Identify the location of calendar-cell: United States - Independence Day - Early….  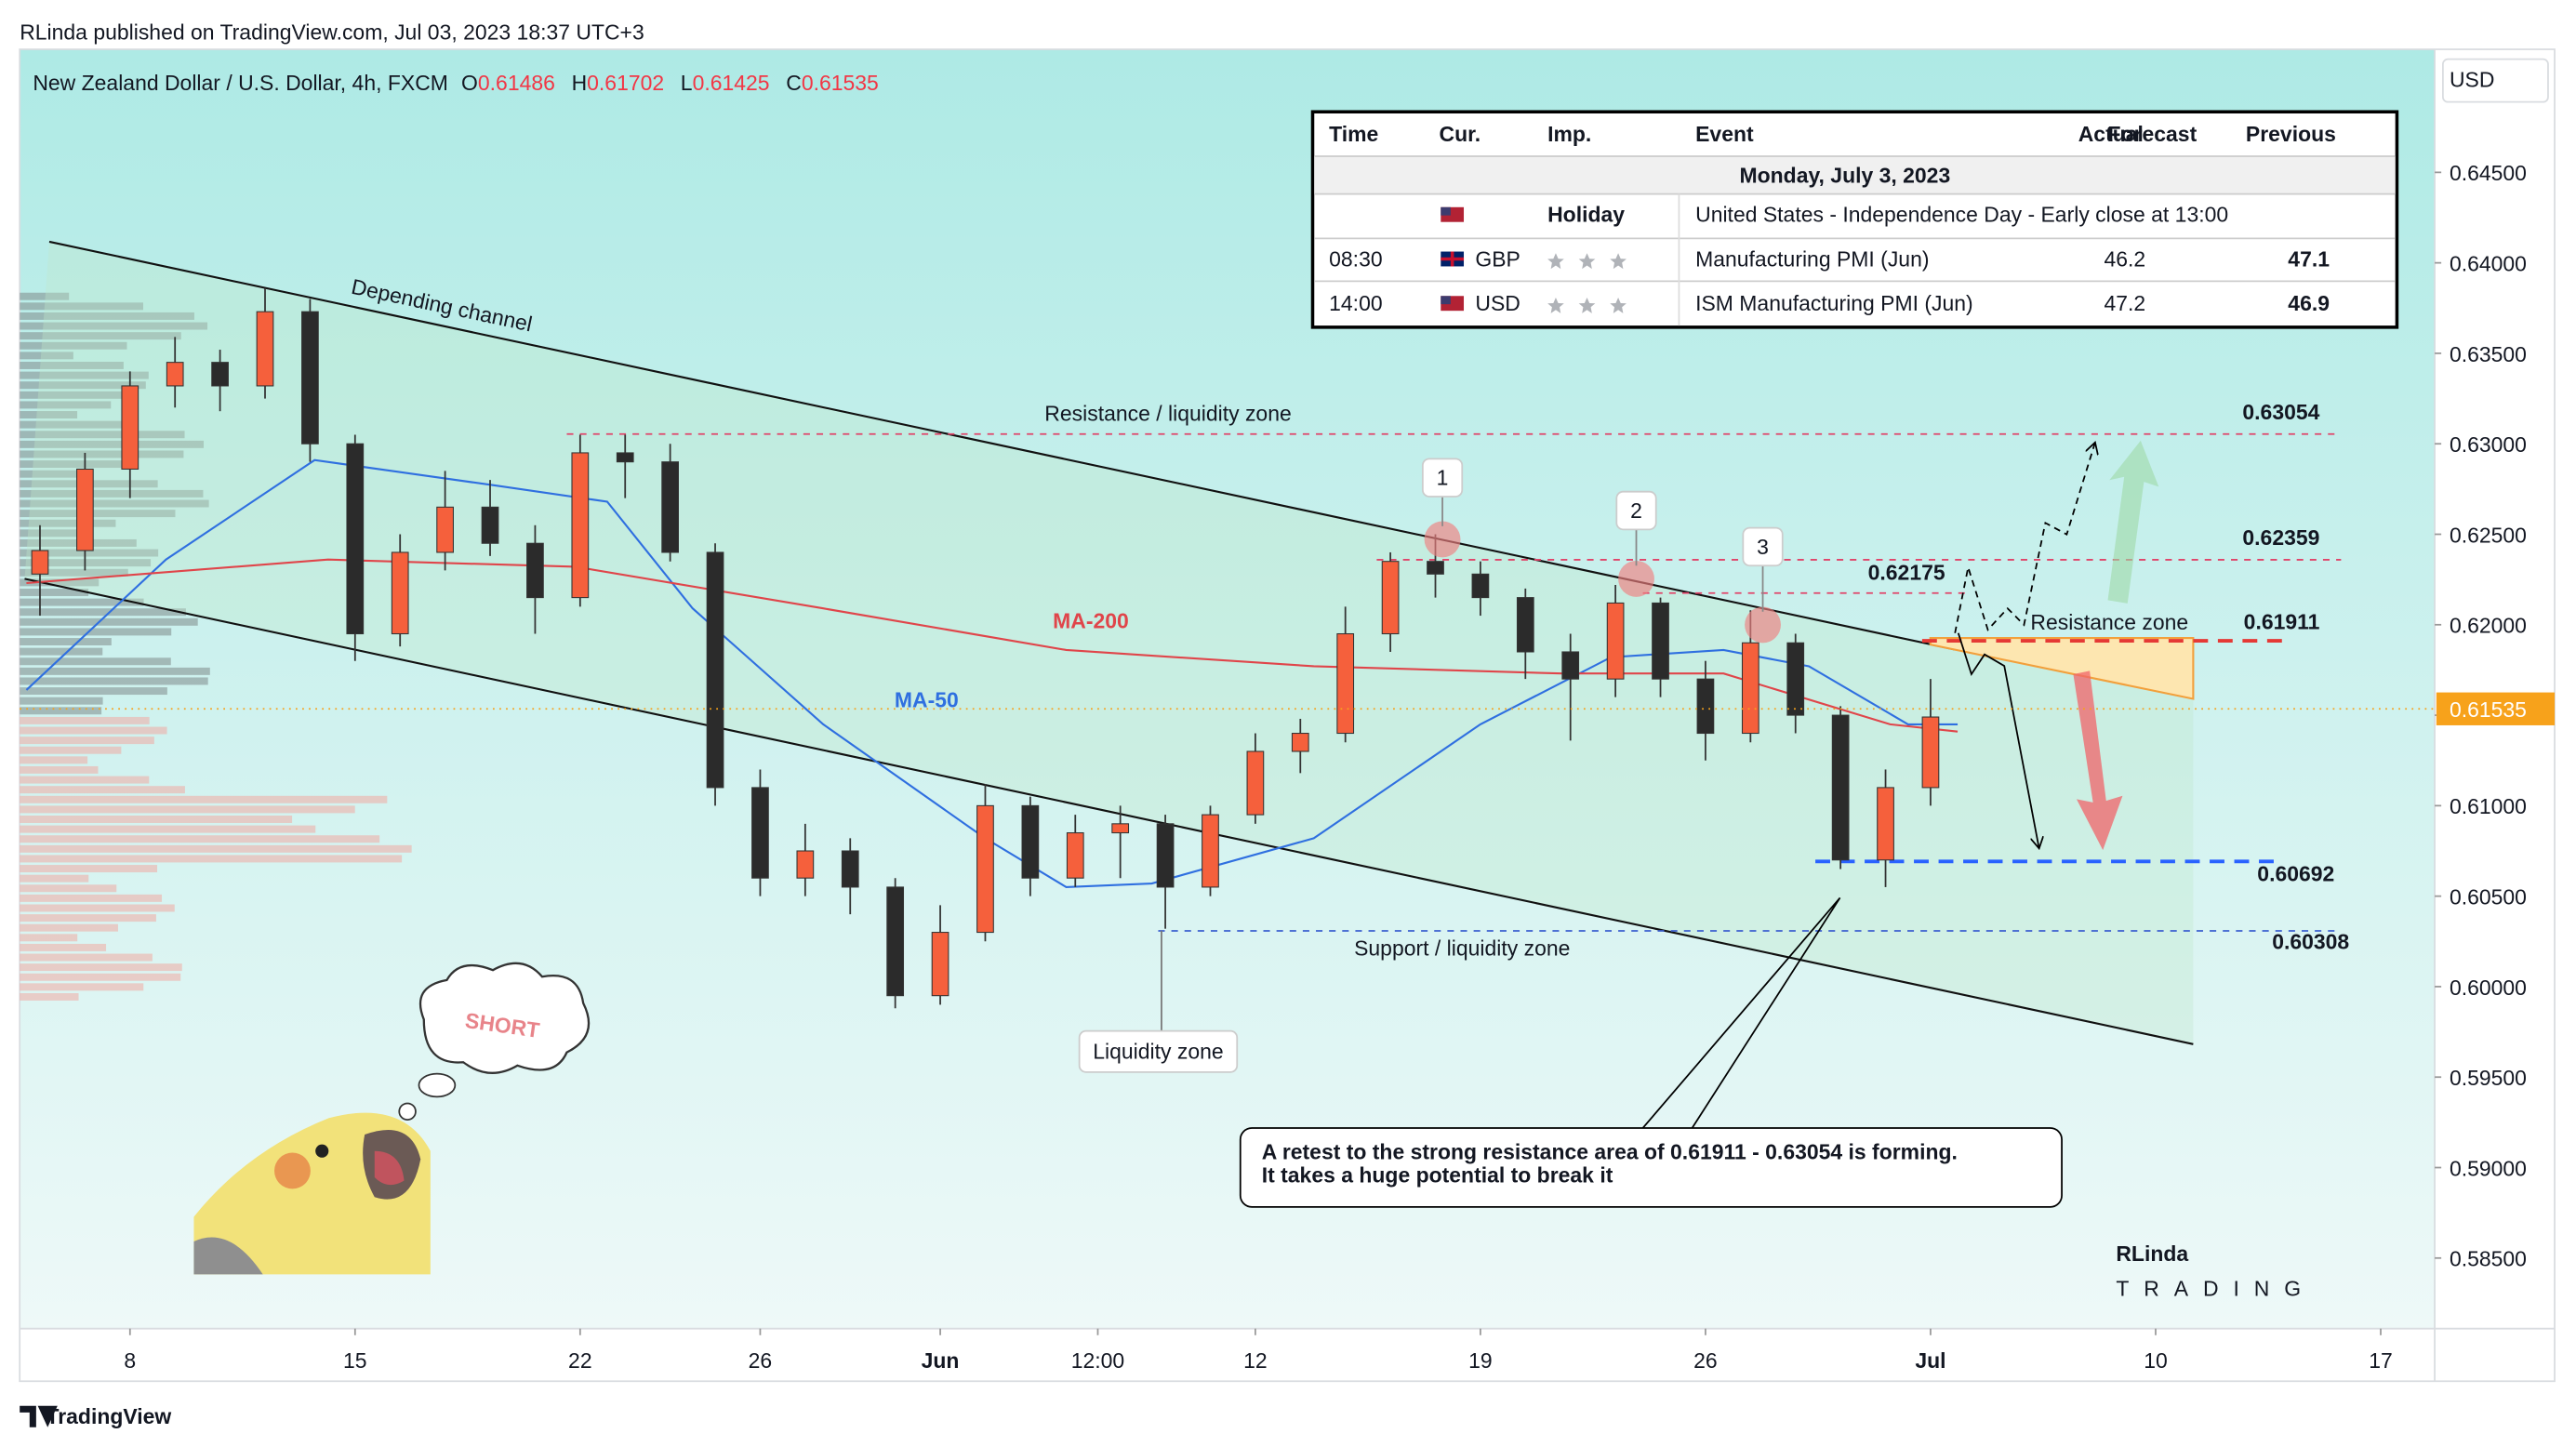
(1961, 215).